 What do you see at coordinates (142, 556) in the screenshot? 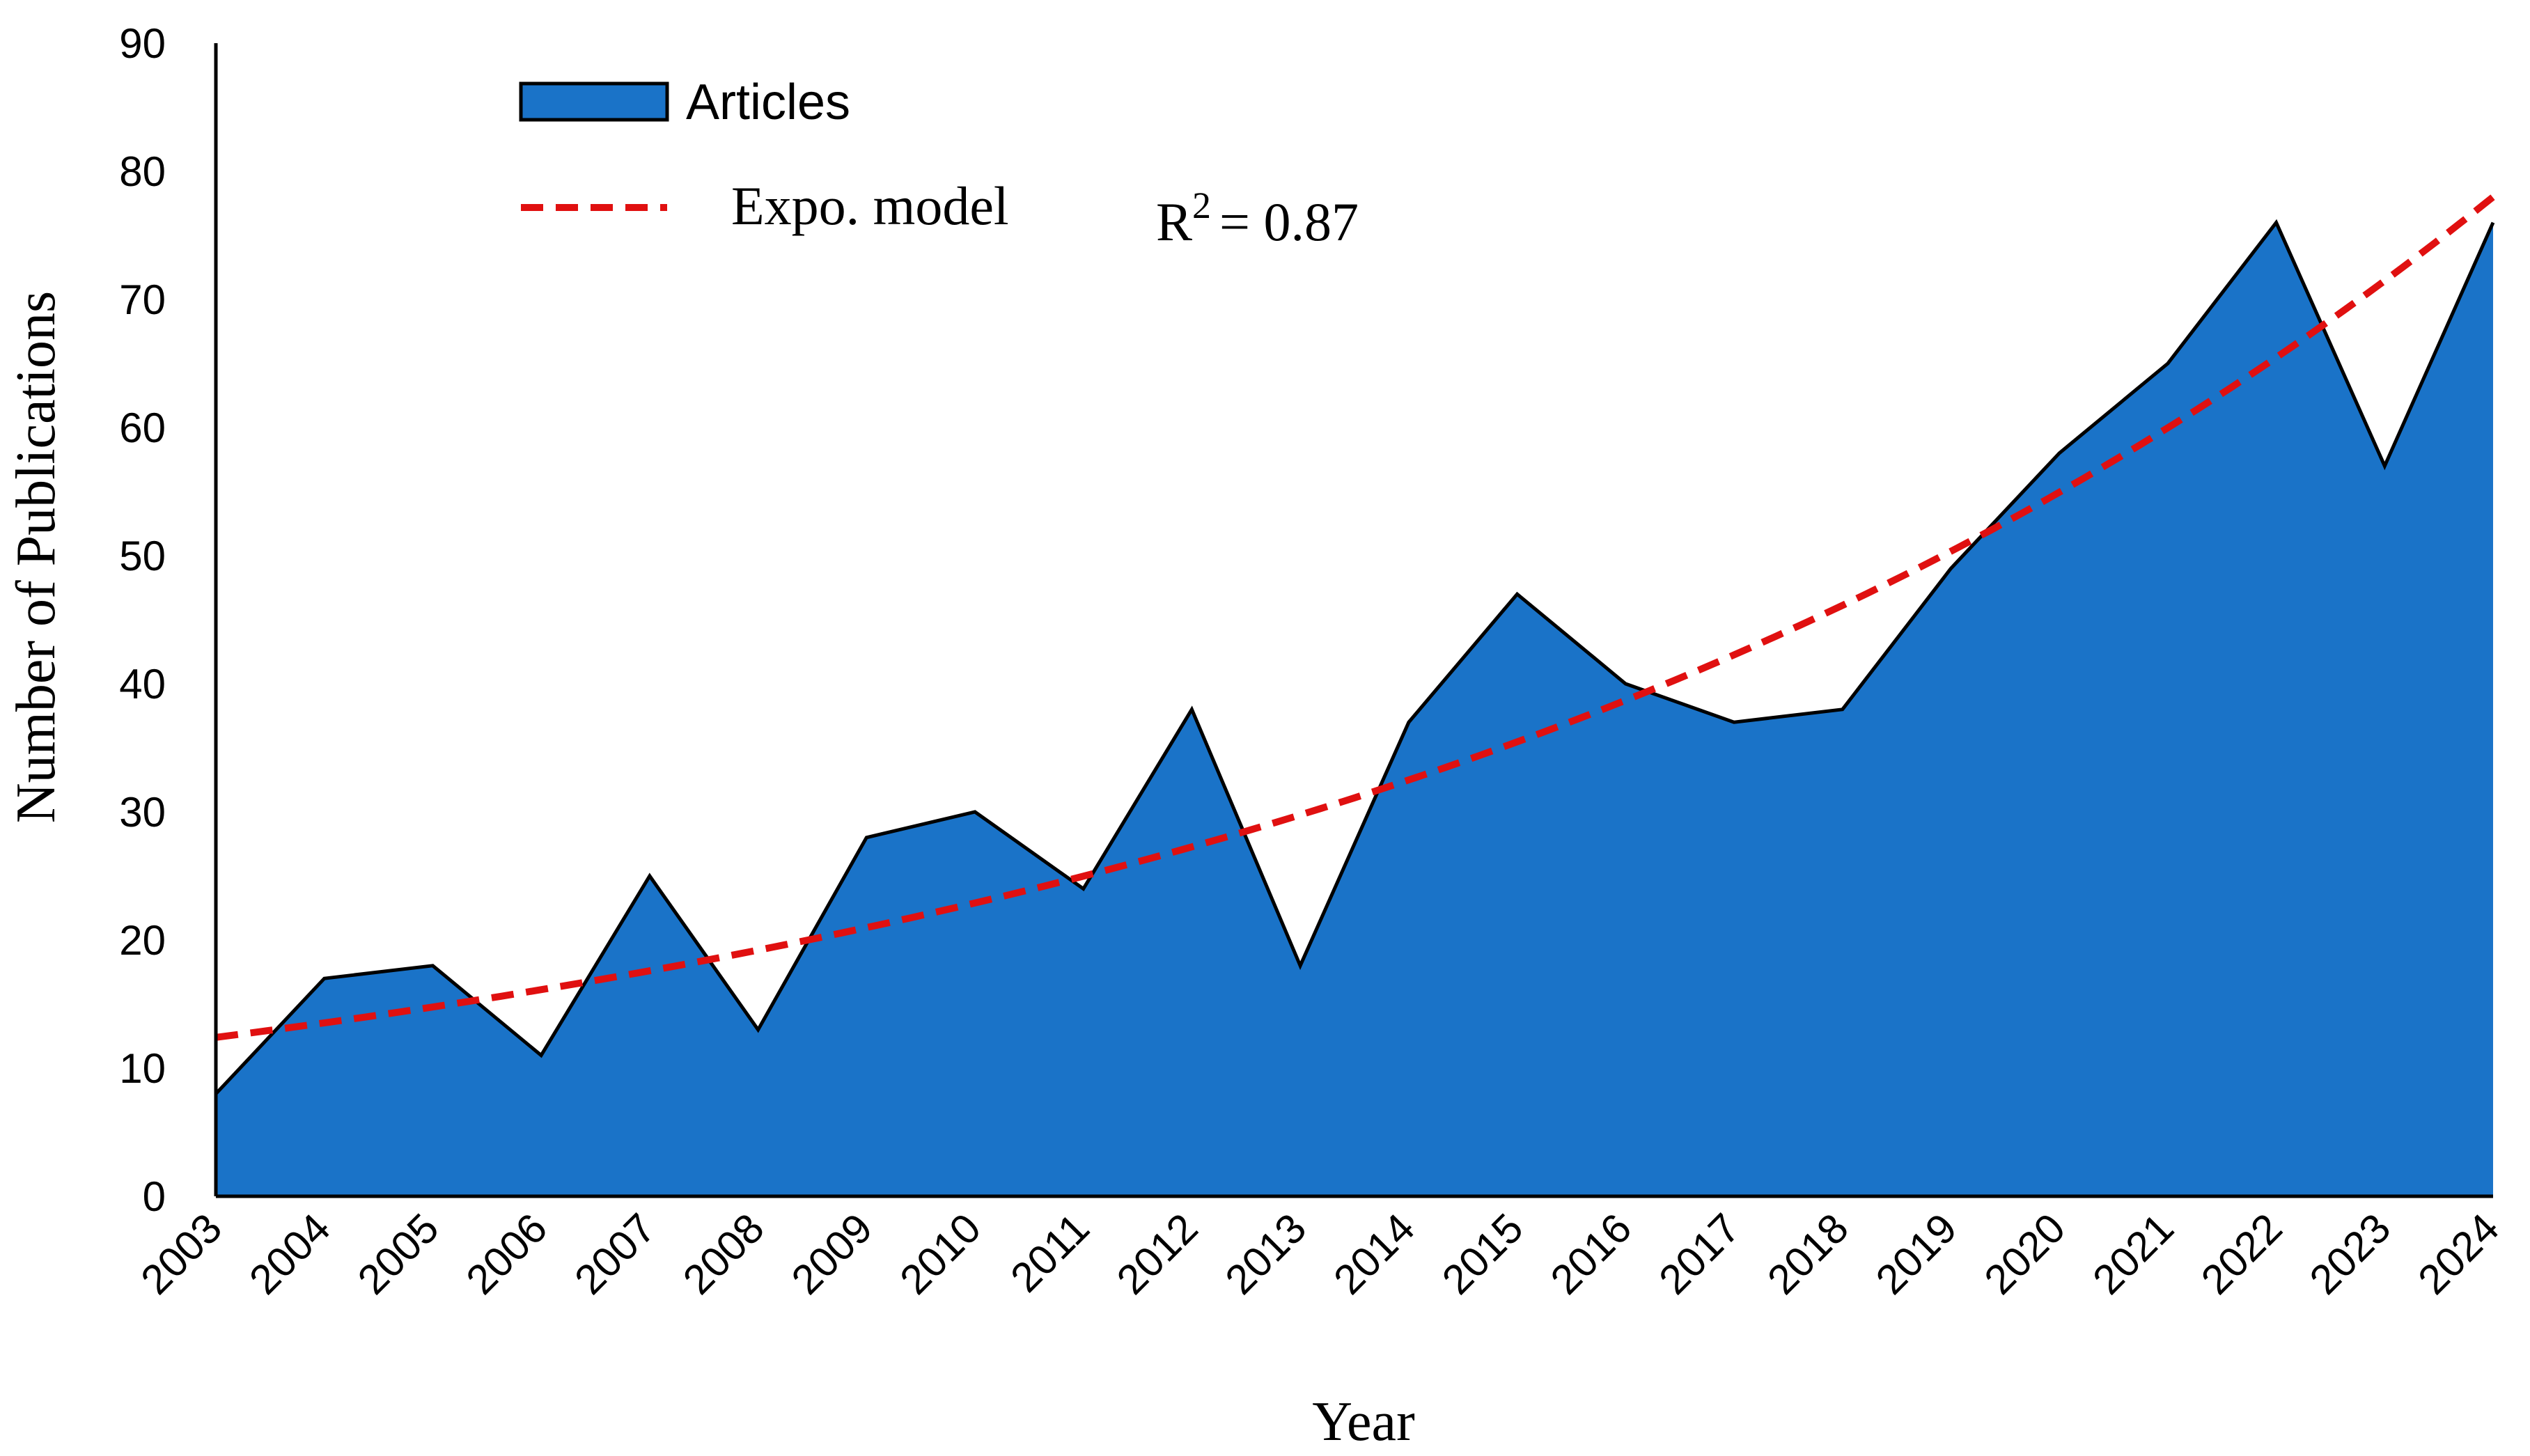
I see `y-tick-label-50: 50` at bounding box center [142, 556].